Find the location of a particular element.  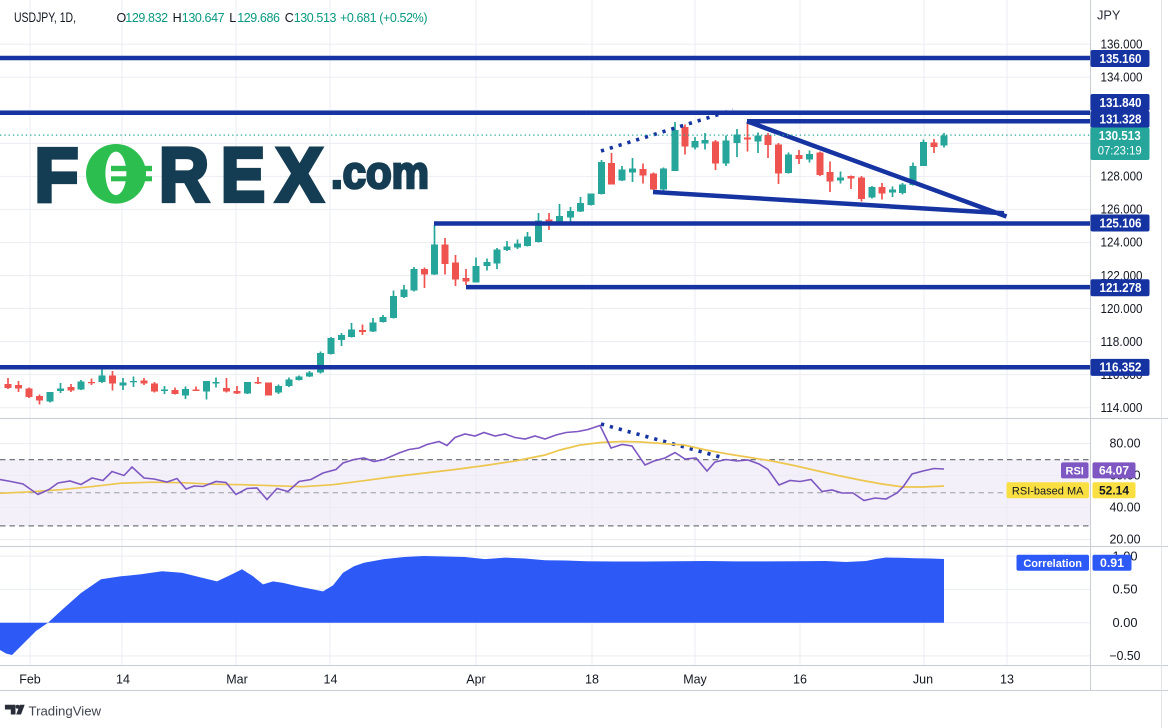

svg-text: 136.000 is located at coordinates (1122, 45).